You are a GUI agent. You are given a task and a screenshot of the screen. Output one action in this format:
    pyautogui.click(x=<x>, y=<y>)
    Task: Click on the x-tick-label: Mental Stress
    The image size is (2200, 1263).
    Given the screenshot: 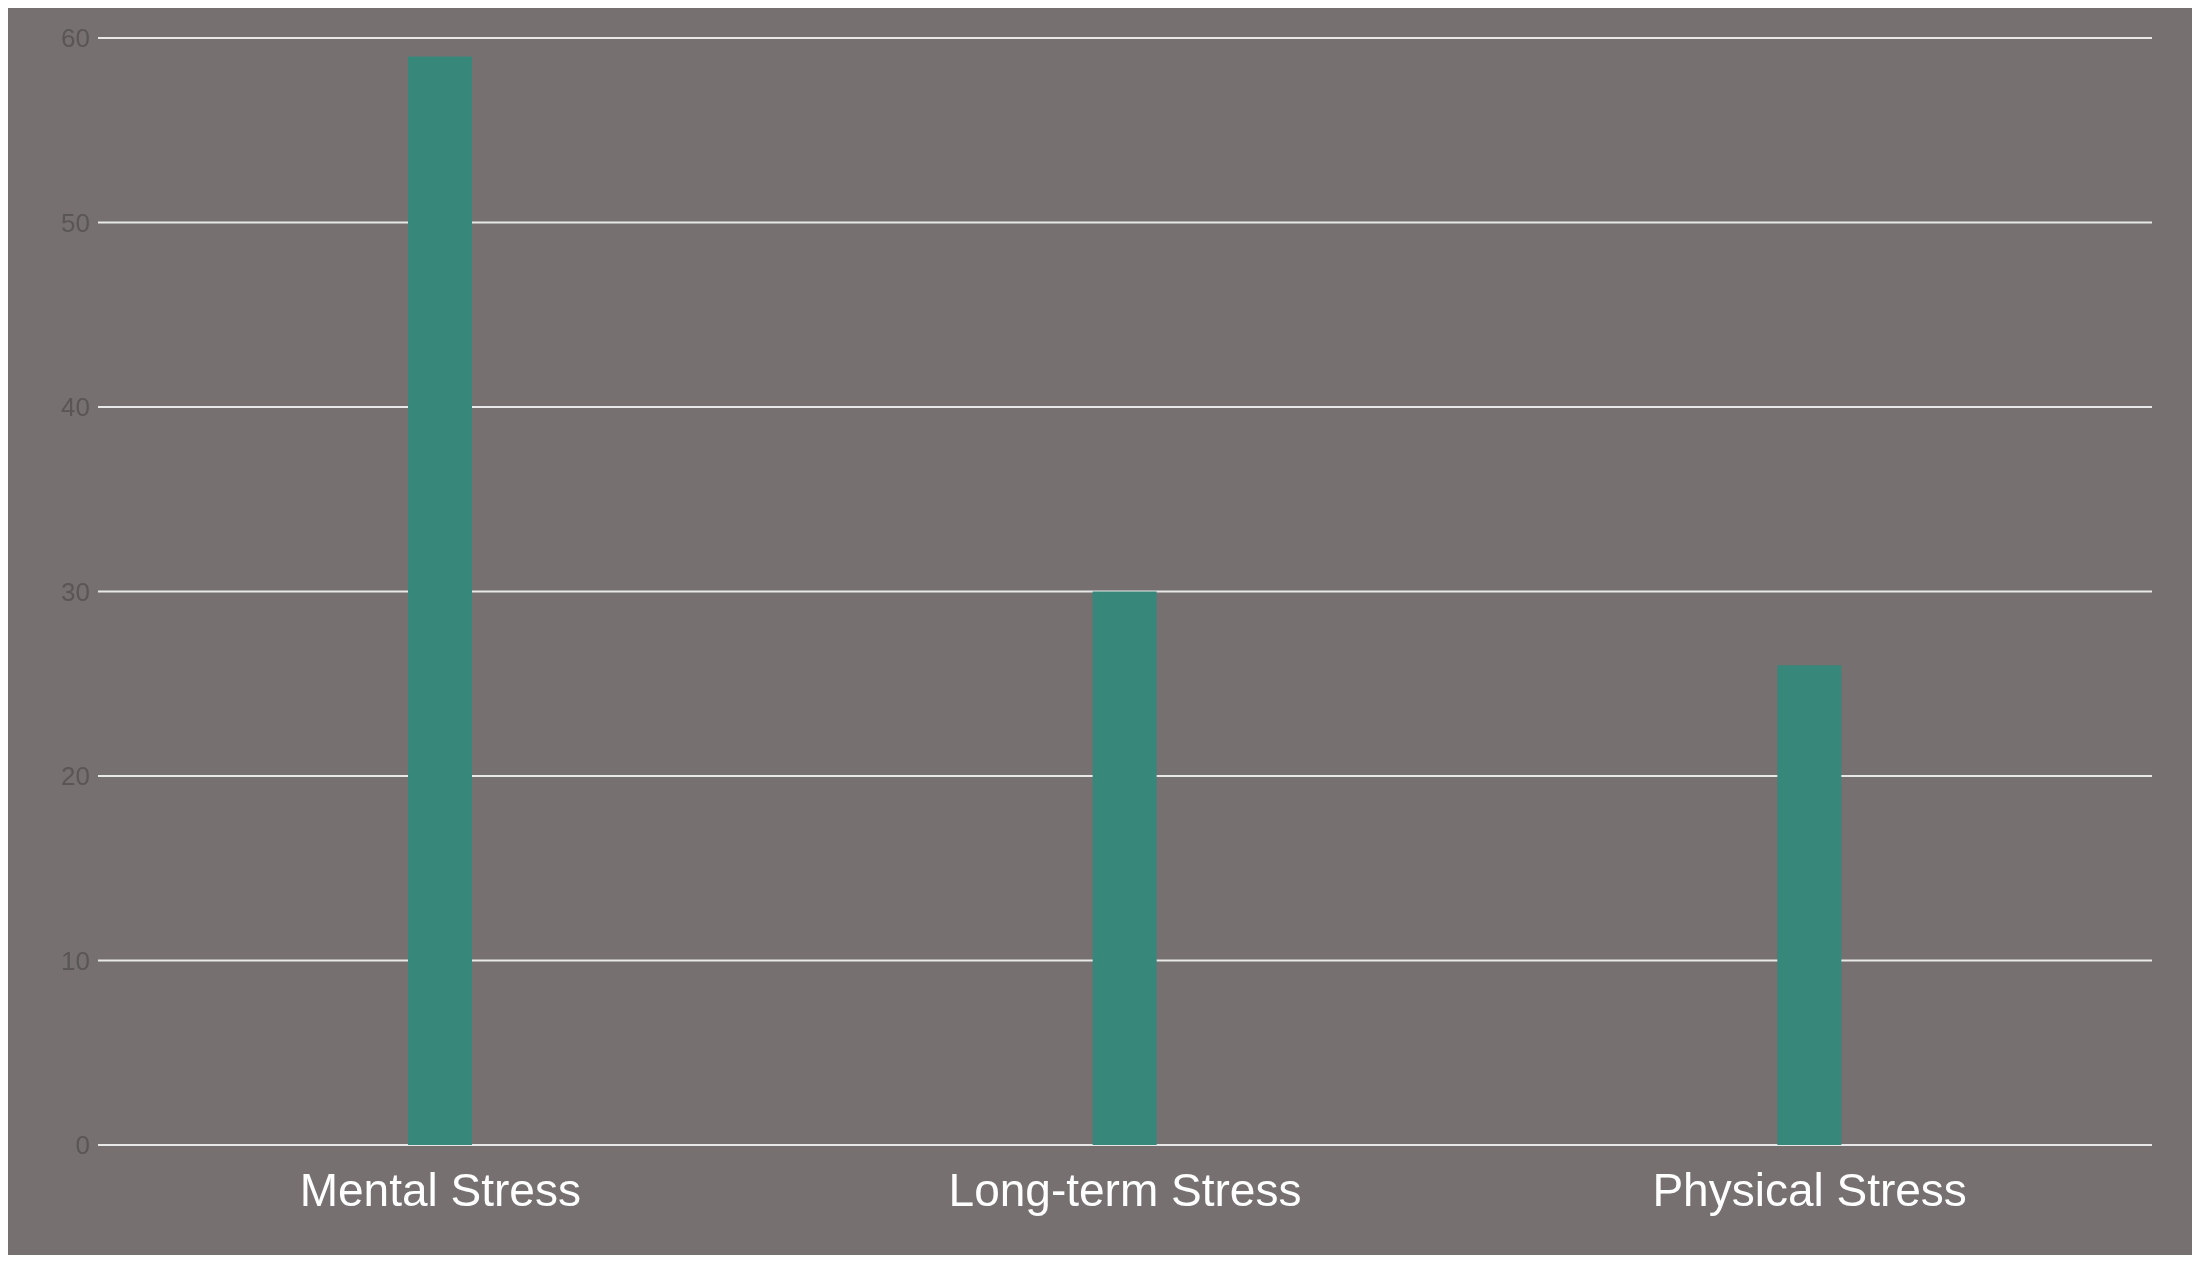 What is the action you would take?
    pyautogui.click(x=440, y=1189)
    